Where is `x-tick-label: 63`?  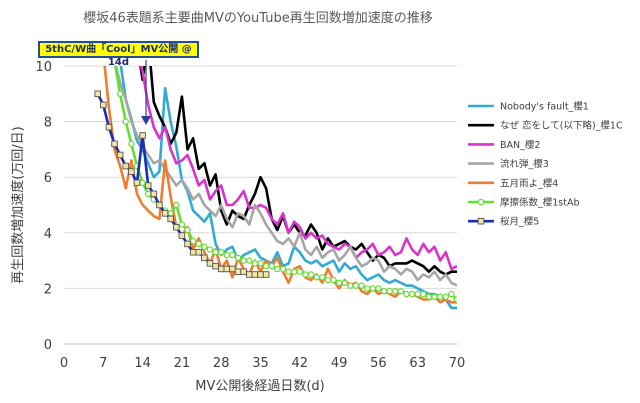
x-tick-label: 63 is located at coordinates (417, 363).